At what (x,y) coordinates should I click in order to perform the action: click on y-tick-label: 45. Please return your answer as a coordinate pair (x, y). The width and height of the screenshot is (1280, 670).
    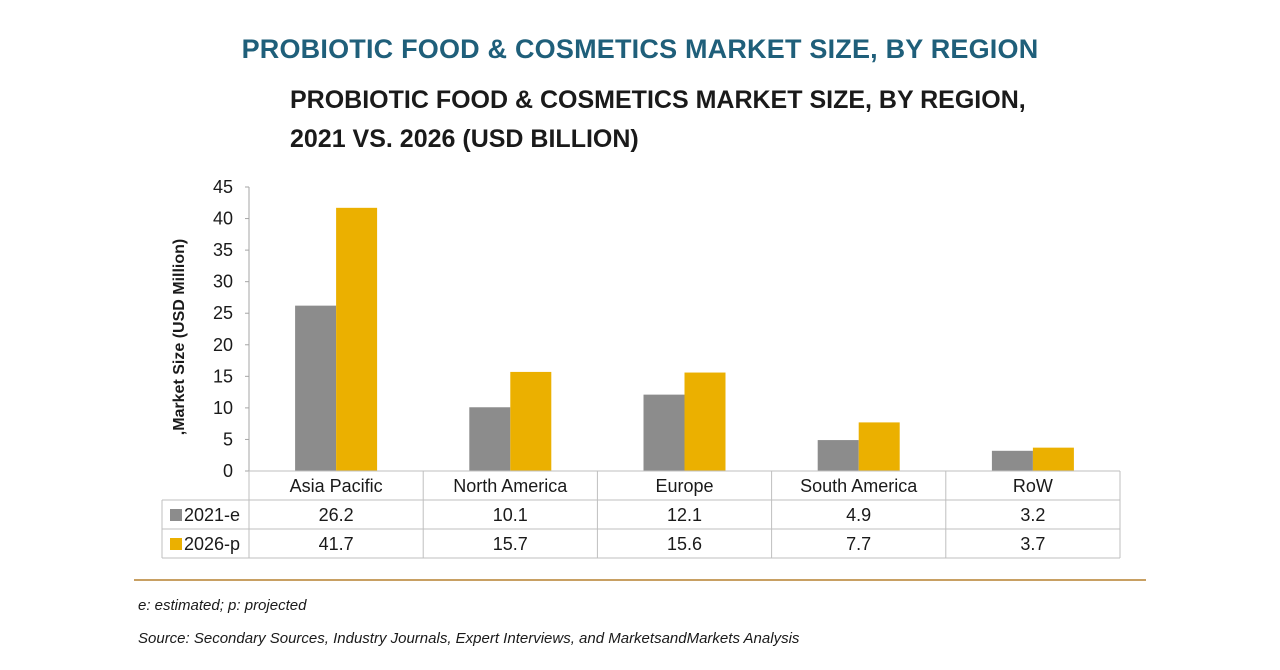
    Looking at the image, I should click on (223, 187).